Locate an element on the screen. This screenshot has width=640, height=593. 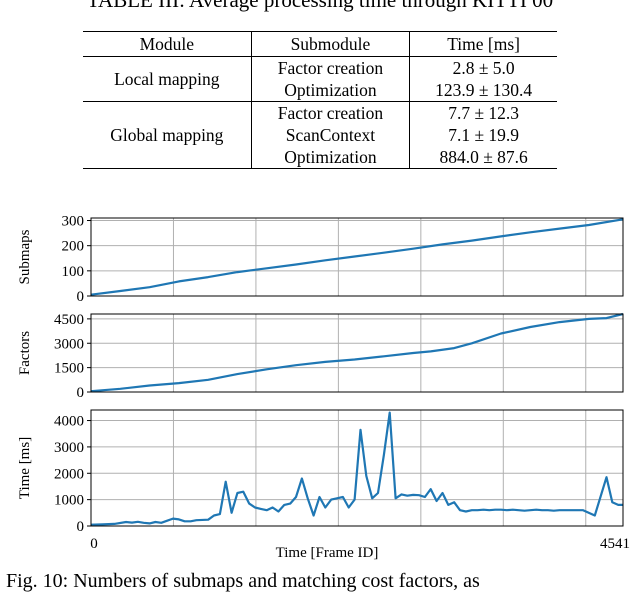
table-row: Optimization 123.9 ± 130.4 is located at coordinates (320, 90).